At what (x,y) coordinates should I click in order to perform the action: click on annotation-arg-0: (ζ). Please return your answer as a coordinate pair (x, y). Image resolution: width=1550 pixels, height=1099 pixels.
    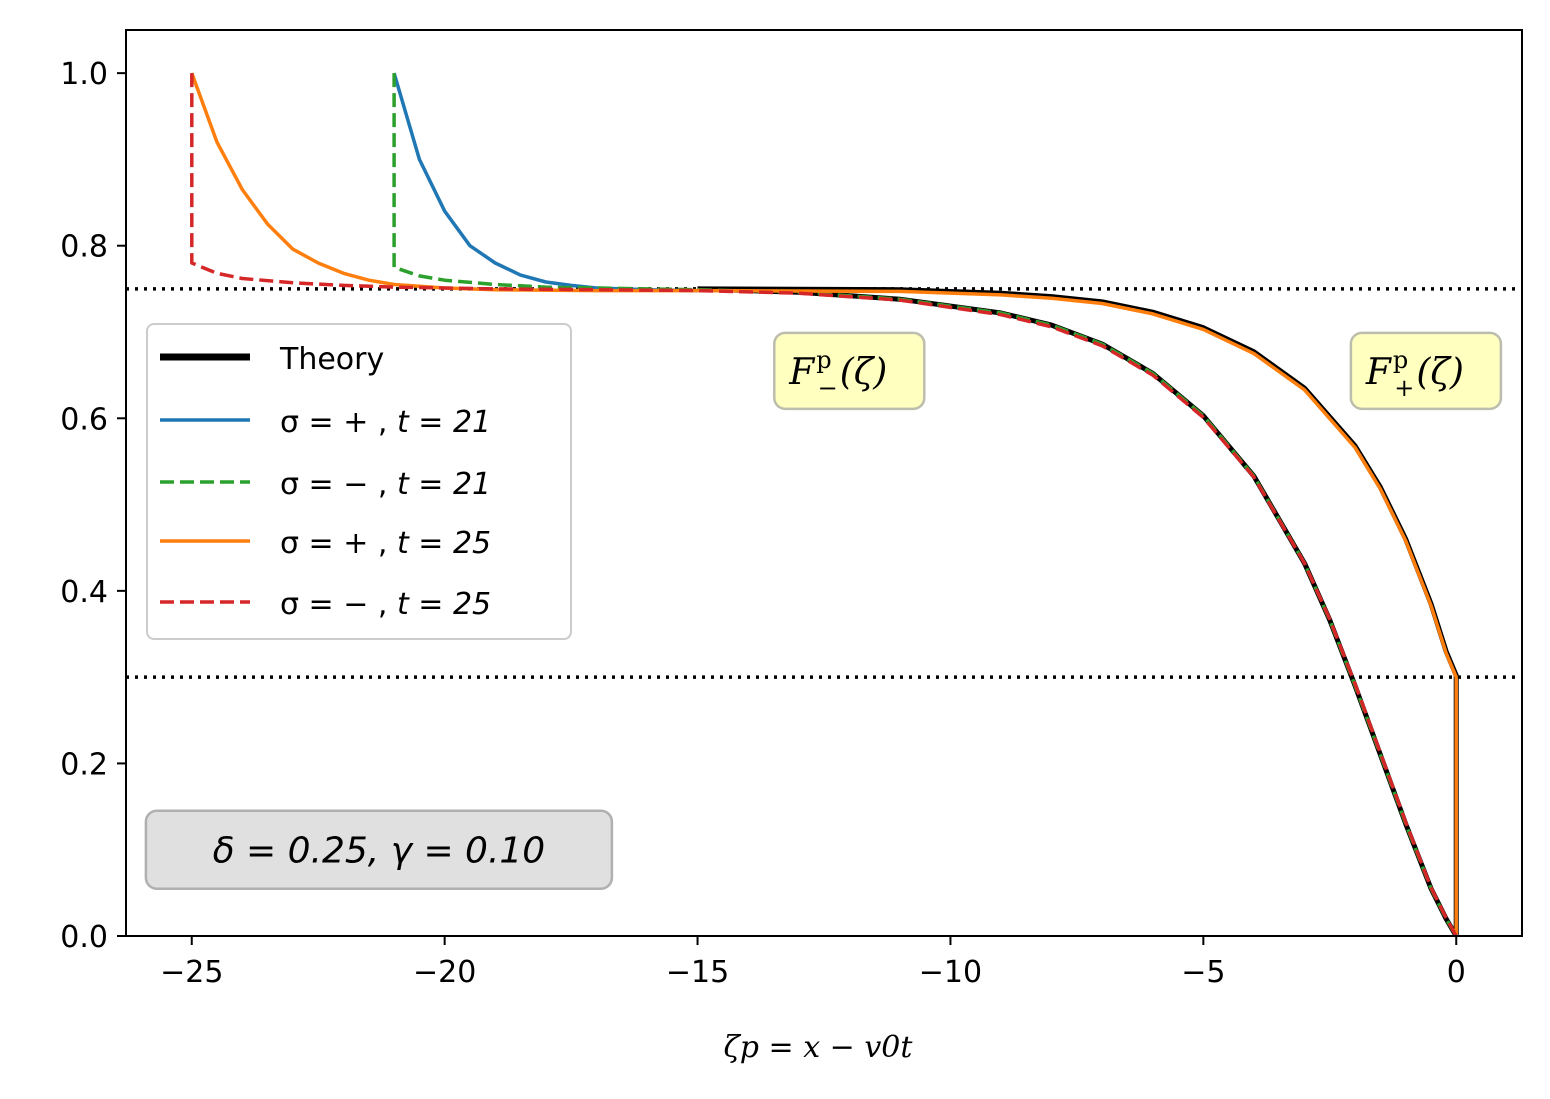
    Looking at the image, I should click on (864, 372).